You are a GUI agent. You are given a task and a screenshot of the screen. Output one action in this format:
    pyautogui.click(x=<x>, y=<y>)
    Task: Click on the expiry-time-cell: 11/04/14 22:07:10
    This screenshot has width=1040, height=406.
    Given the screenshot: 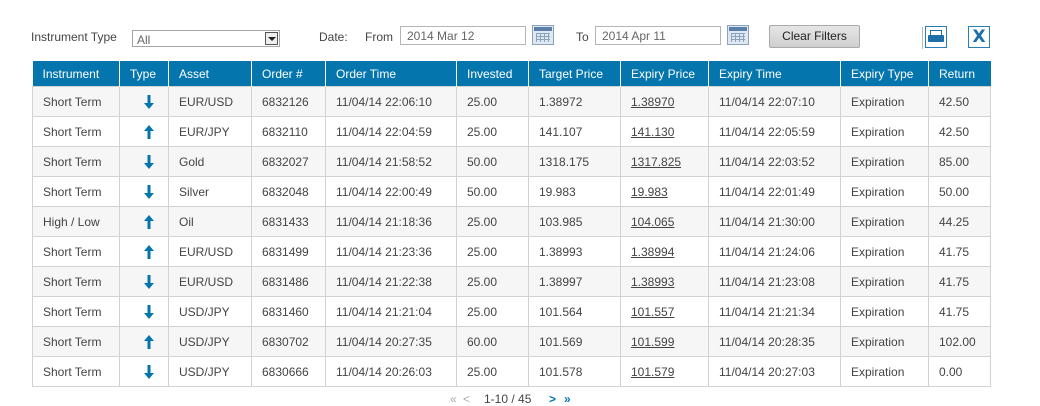 What is the action you would take?
    pyautogui.click(x=774, y=101)
    